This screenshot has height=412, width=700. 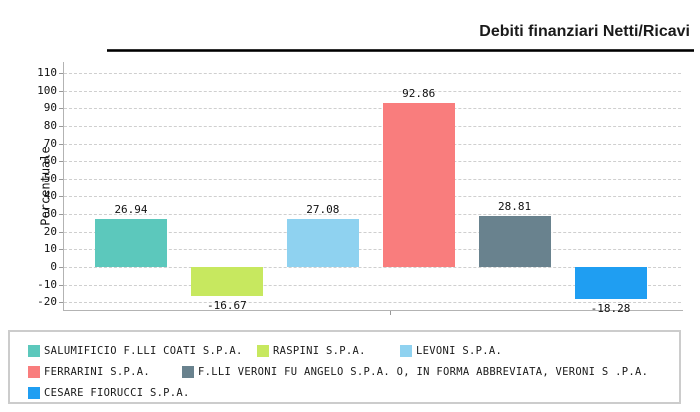 I want to click on y-tick-label-100: 100, so click(x=47, y=90).